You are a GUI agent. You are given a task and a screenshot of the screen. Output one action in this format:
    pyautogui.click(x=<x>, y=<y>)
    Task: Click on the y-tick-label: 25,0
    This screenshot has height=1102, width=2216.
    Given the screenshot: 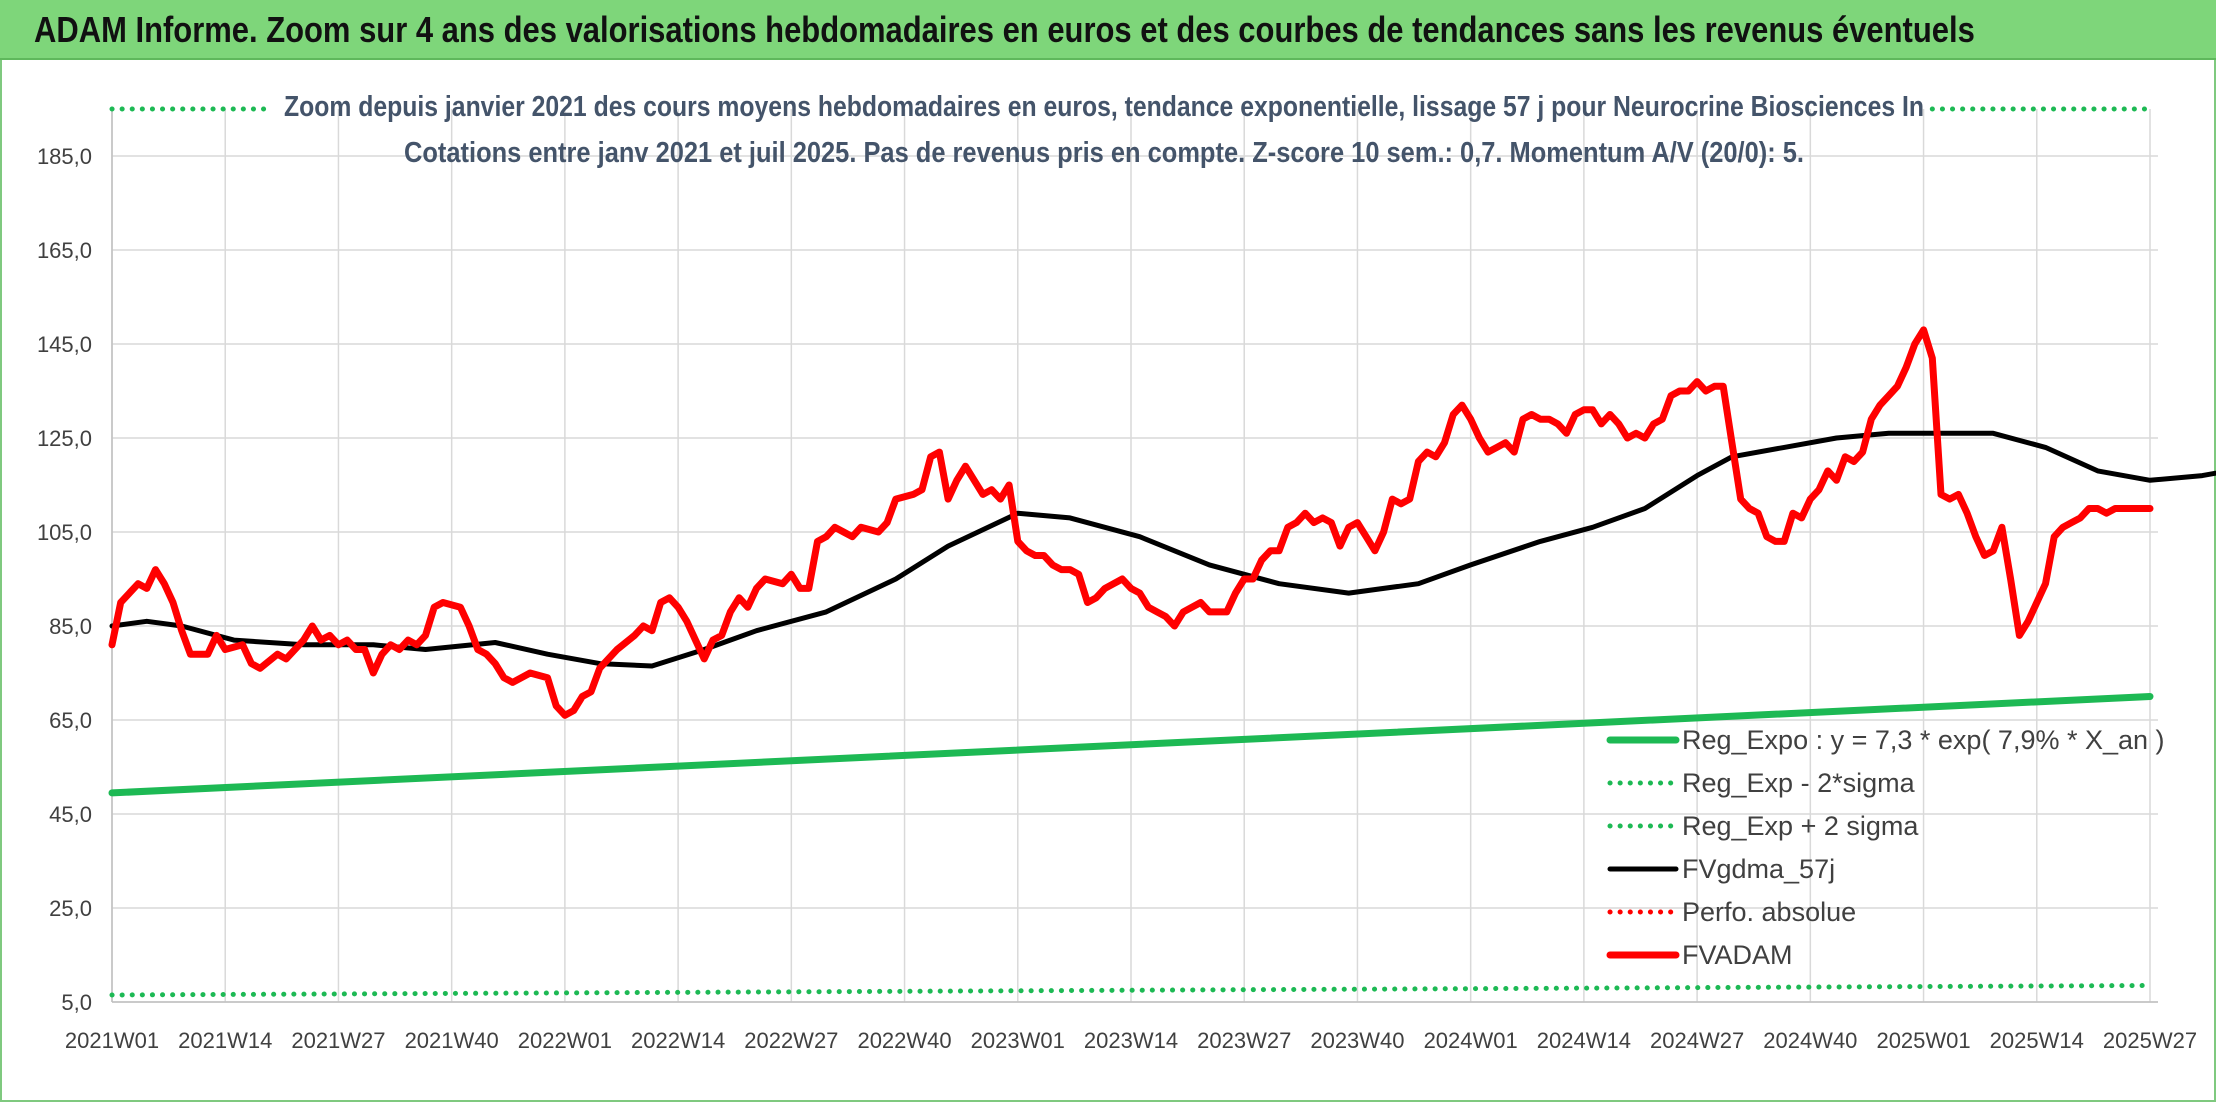 What is the action you would take?
    pyautogui.click(x=70, y=908)
    